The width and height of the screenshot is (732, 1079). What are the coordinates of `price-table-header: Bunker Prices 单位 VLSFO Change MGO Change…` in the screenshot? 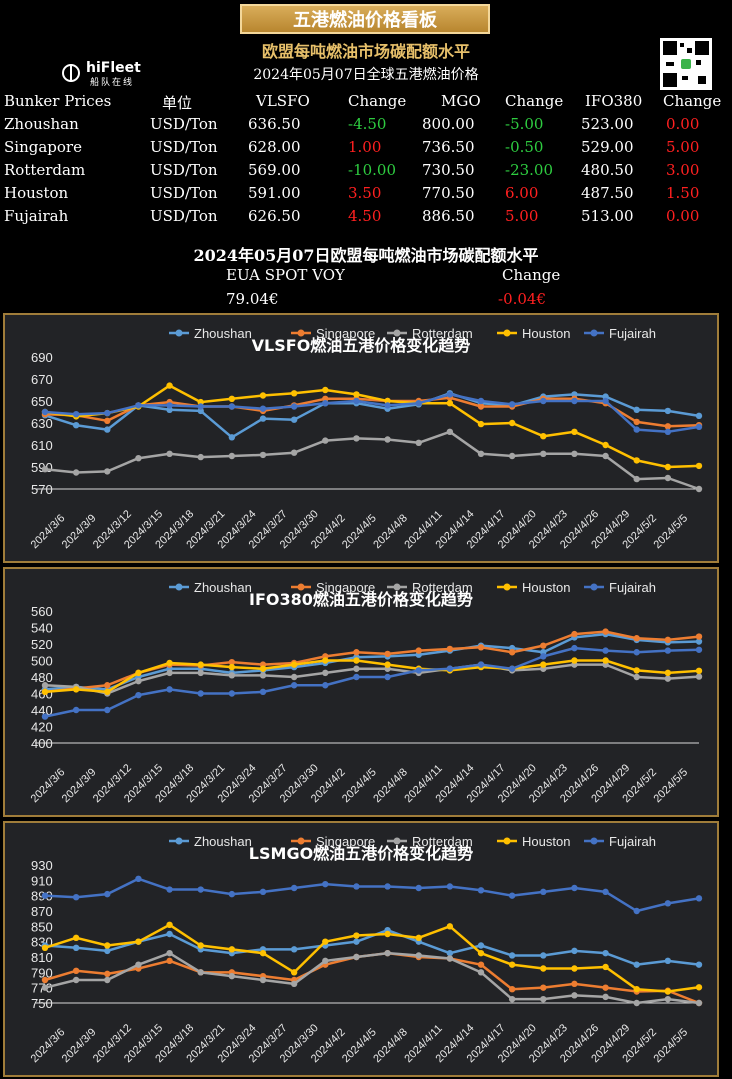 It's located at (367, 103).